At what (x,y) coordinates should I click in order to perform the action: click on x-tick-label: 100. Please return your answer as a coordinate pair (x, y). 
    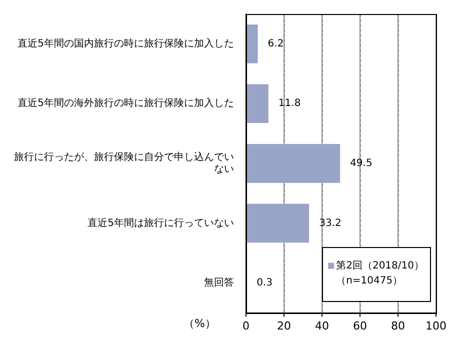
    Looking at the image, I should click on (436, 325).